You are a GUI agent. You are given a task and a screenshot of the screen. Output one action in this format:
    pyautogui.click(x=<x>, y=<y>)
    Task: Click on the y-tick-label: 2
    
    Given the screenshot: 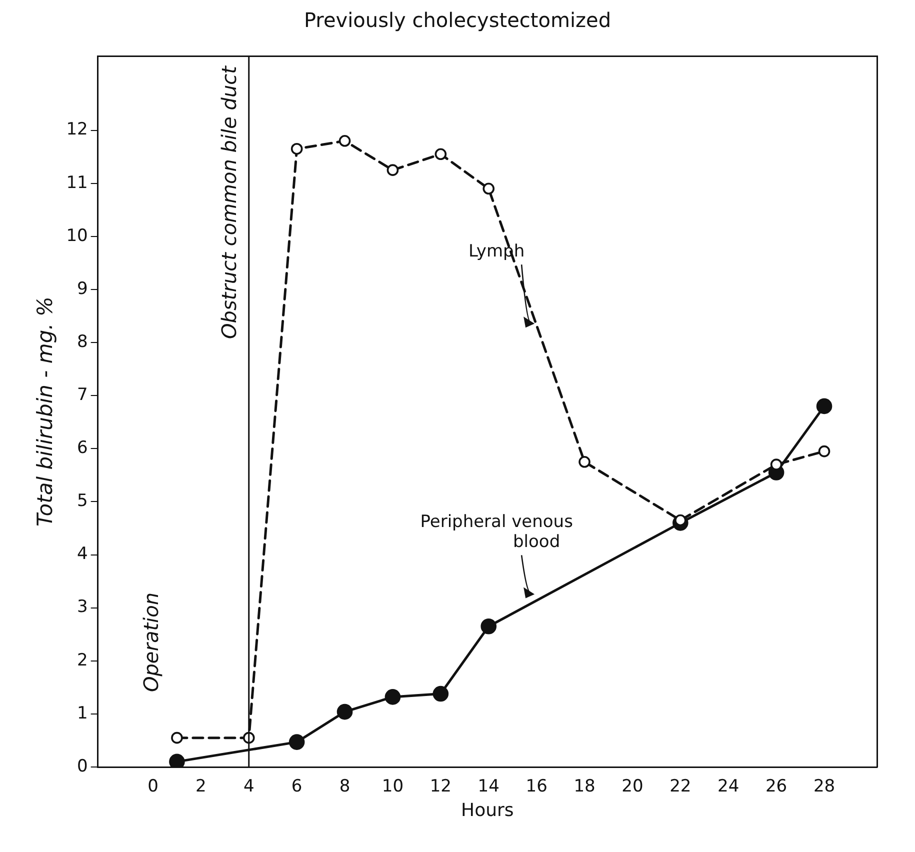 What is the action you would take?
    pyautogui.click(x=82, y=660)
    